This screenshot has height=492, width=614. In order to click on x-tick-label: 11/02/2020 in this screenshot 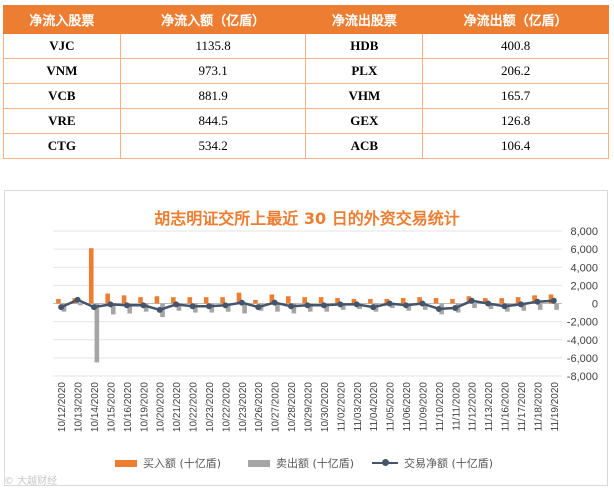, I will do `click(341, 407)`.